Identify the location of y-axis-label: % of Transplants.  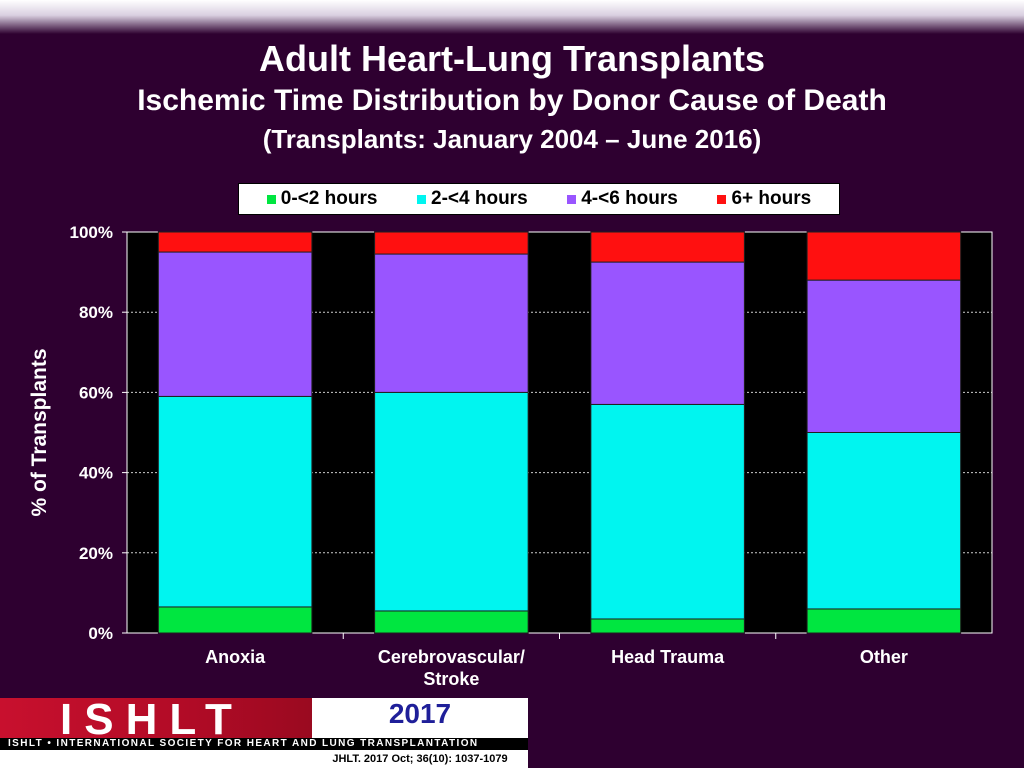
(39, 432).